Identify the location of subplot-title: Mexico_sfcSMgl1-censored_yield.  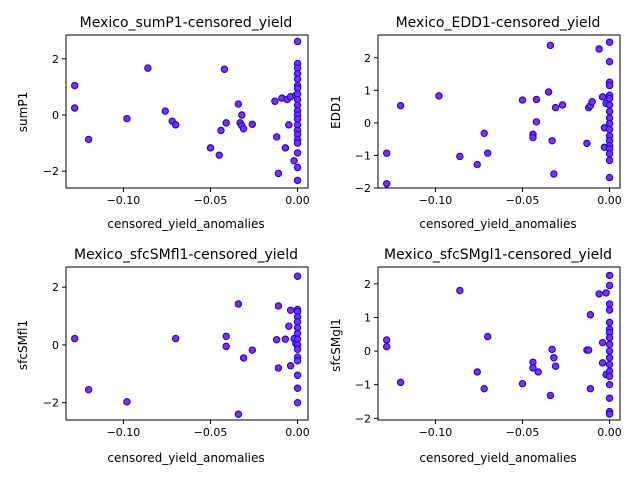
(498, 255).